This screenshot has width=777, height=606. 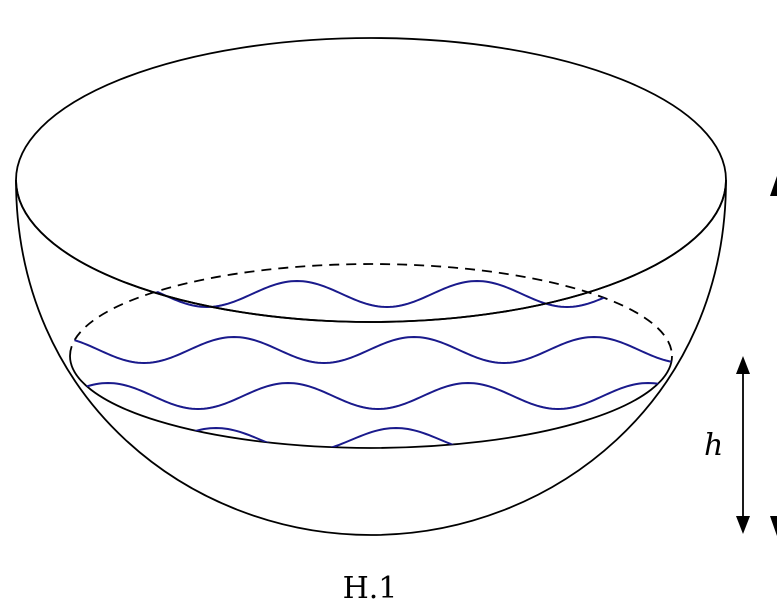 What do you see at coordinates (714, 445) in the screenshot?
I see `height-label: h` at bounding box center [714, 445].